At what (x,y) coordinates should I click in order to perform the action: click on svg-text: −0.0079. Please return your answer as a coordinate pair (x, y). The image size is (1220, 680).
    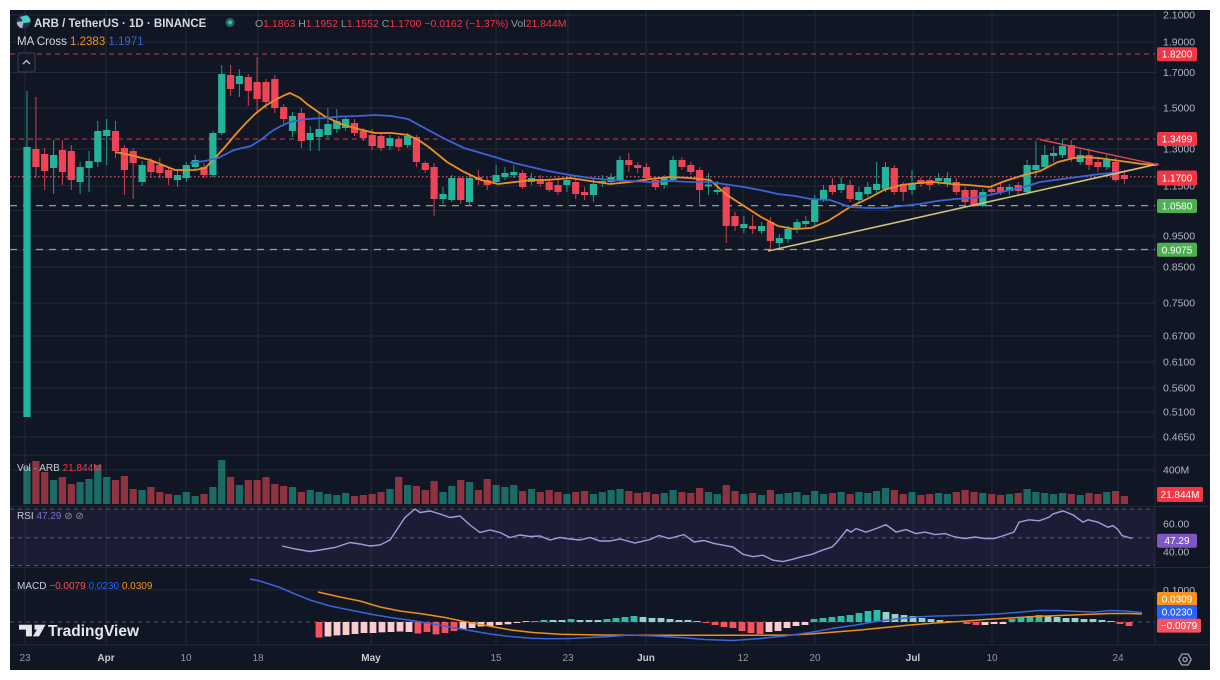
    Looking at the image, I should click on (1179, 626).